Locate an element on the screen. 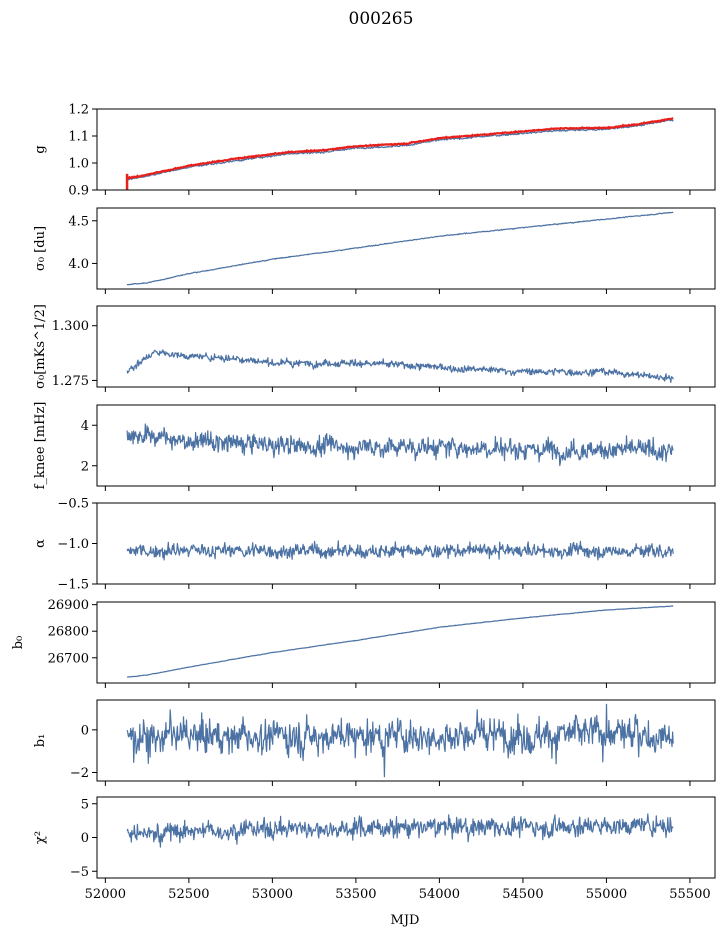 This screenshot has width=725, height=936. y-axis-label-b0: b₀ is located at coordinates (18, 643).